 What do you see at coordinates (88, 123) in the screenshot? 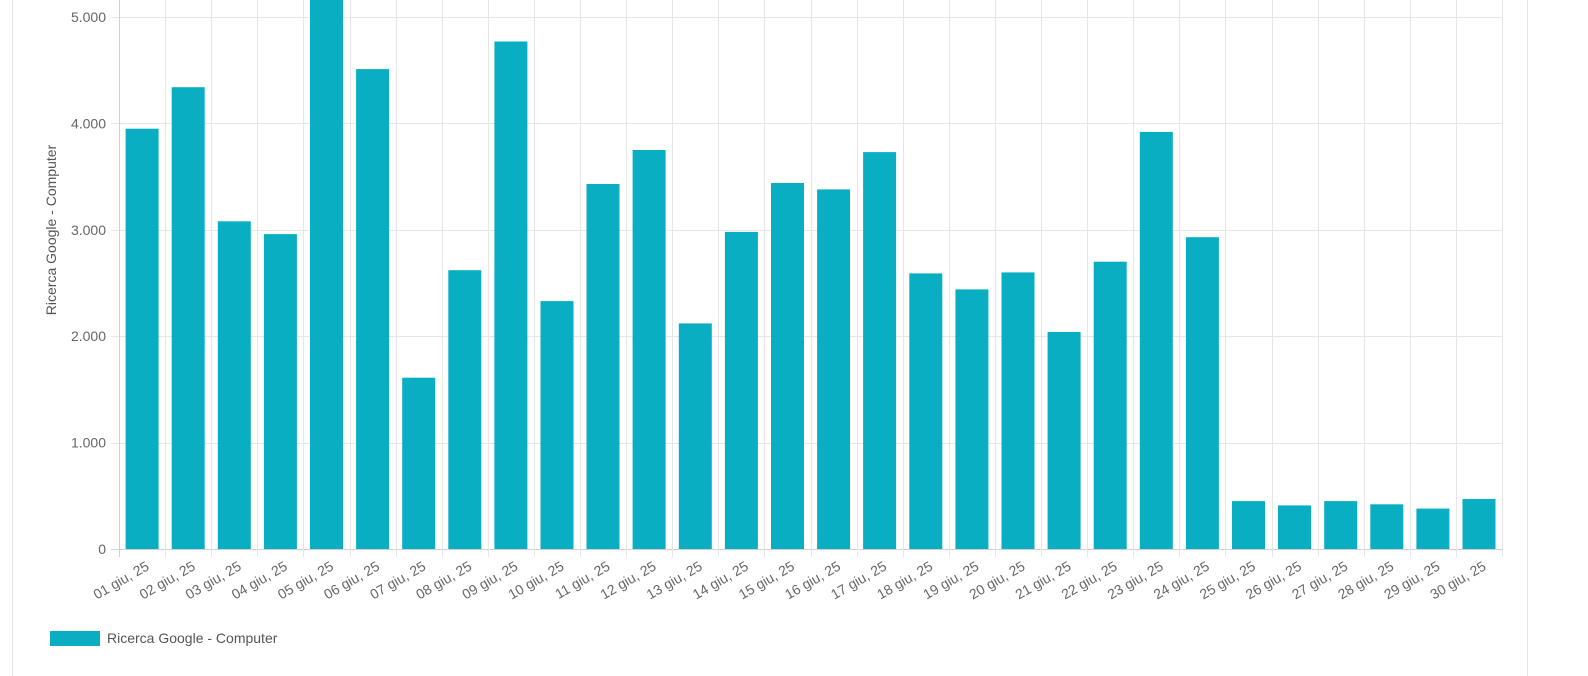
I see `y-tick-label: 4.000` at bounding box center [88, 123].